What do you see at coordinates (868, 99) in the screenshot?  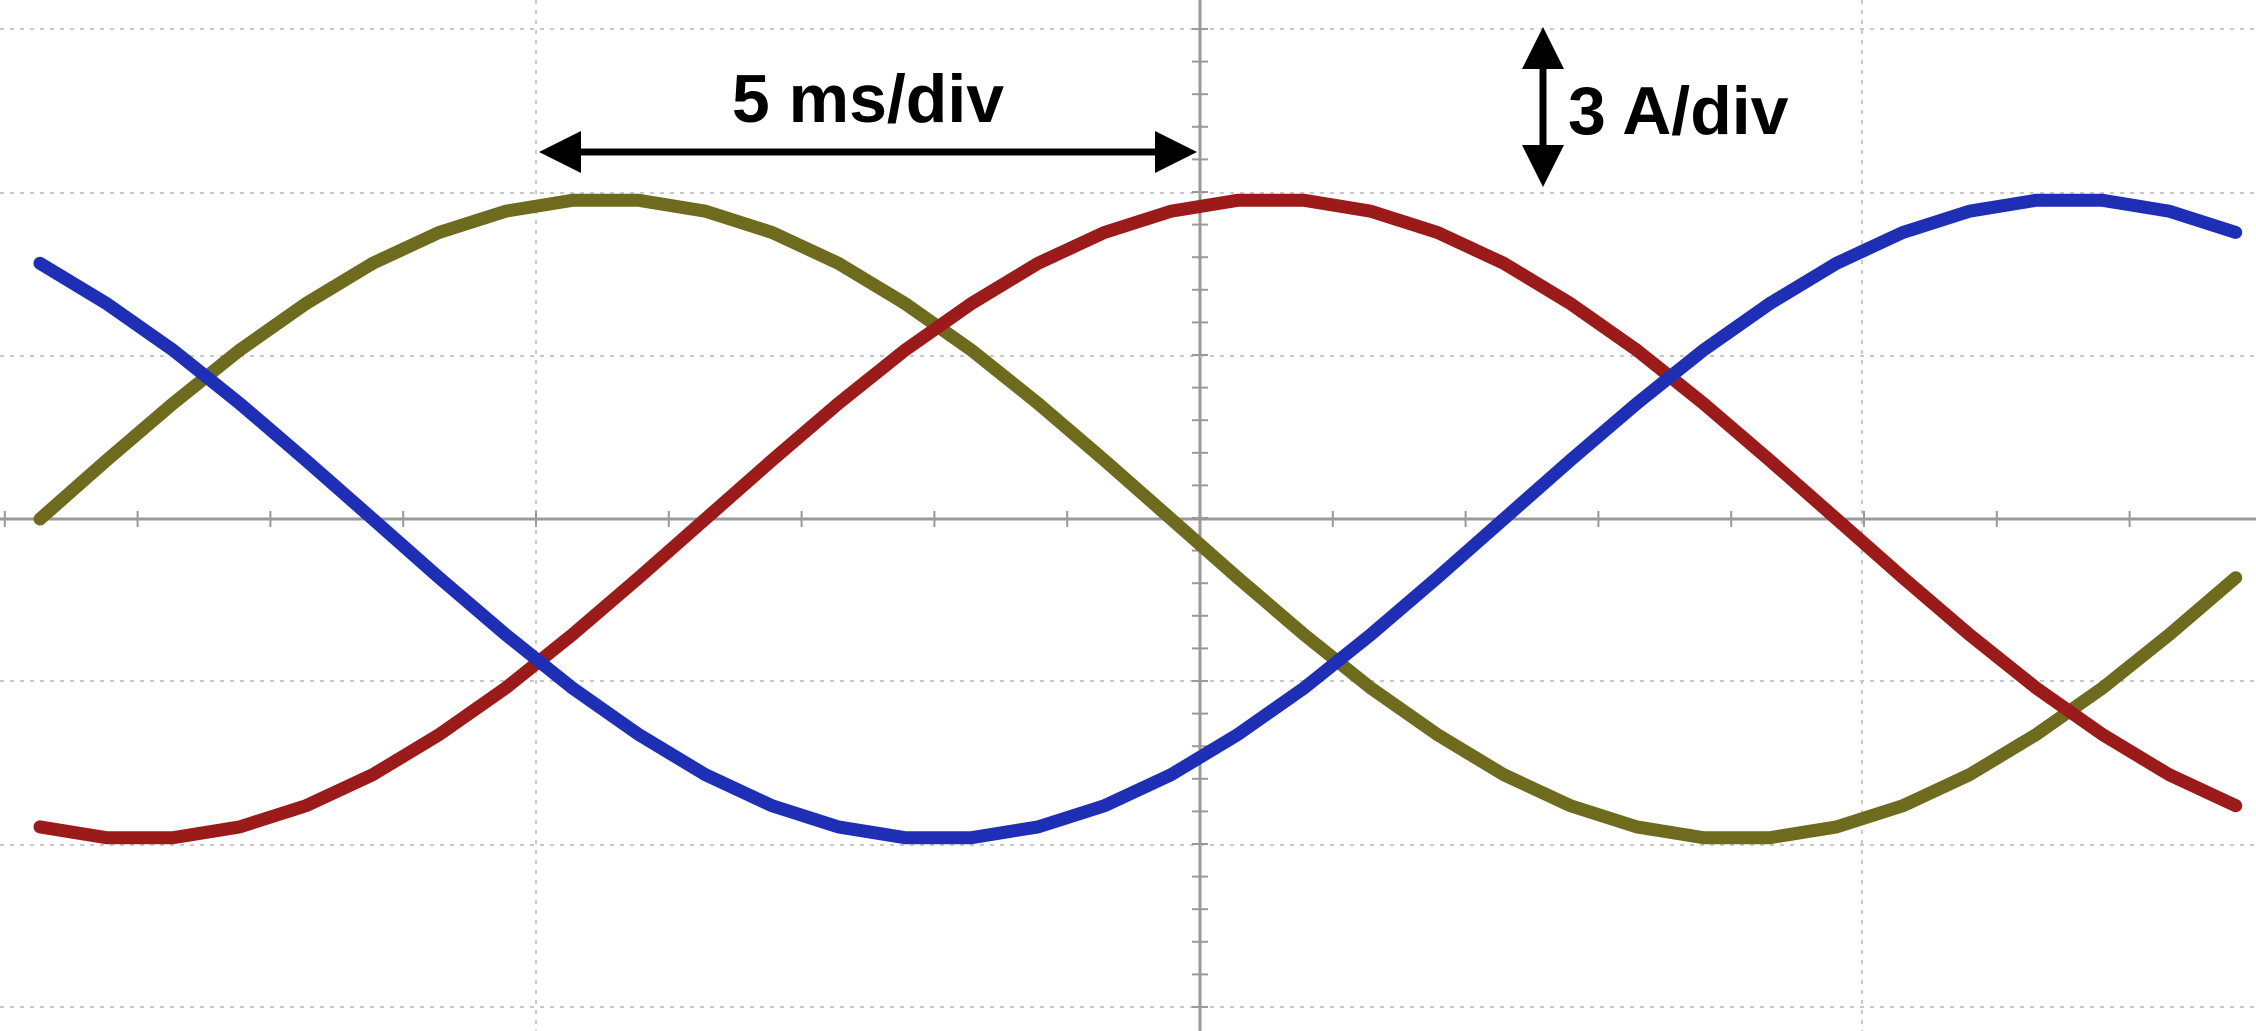 I see `time-scale-label: 5 ms/div` at bounding box center [868, 99].